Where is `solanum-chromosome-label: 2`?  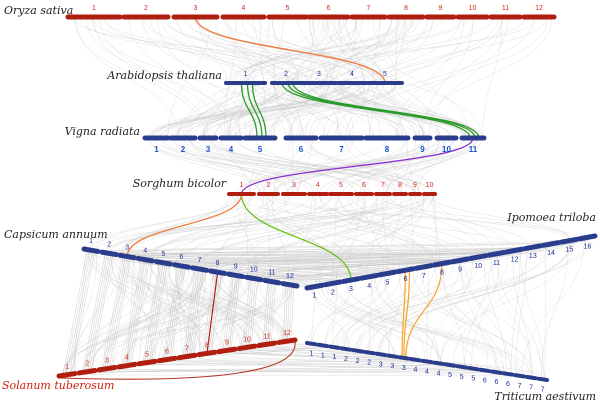 solanum-chromosome-label: 2 is located at coordinates (87, 364).